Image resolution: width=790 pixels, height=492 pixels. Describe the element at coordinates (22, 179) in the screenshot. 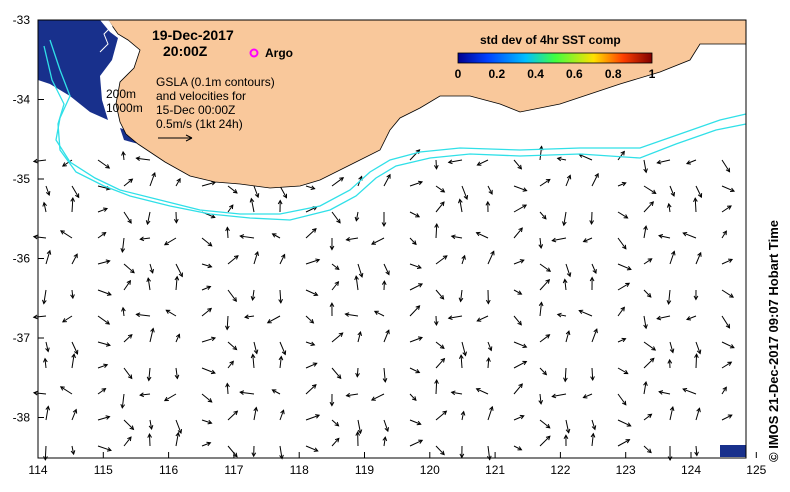

I see `y-tick-label: -35` at that location.